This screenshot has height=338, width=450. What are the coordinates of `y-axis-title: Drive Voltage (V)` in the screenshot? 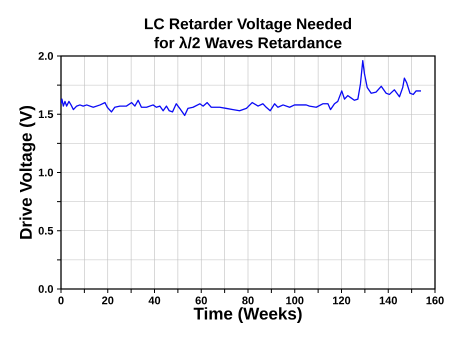 It's located at (27, 172).